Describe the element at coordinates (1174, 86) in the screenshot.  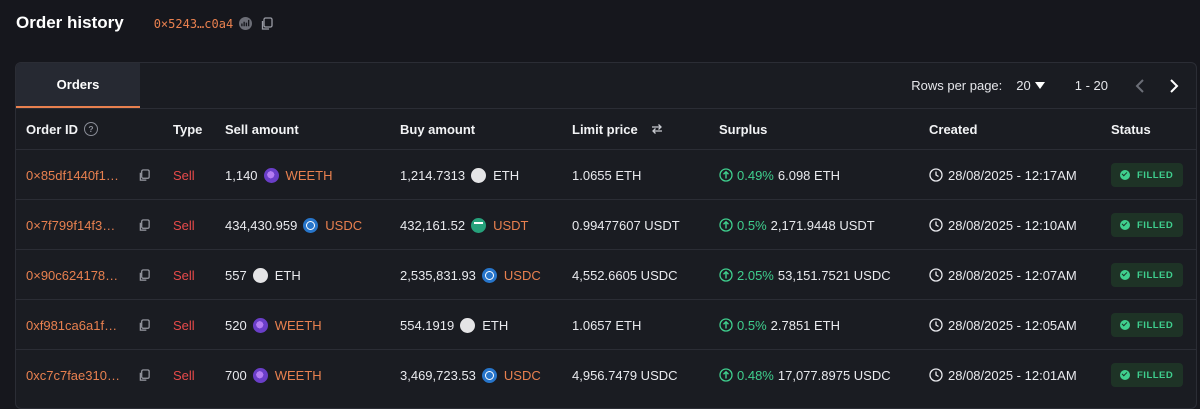
I see `next-page-button` at that location.